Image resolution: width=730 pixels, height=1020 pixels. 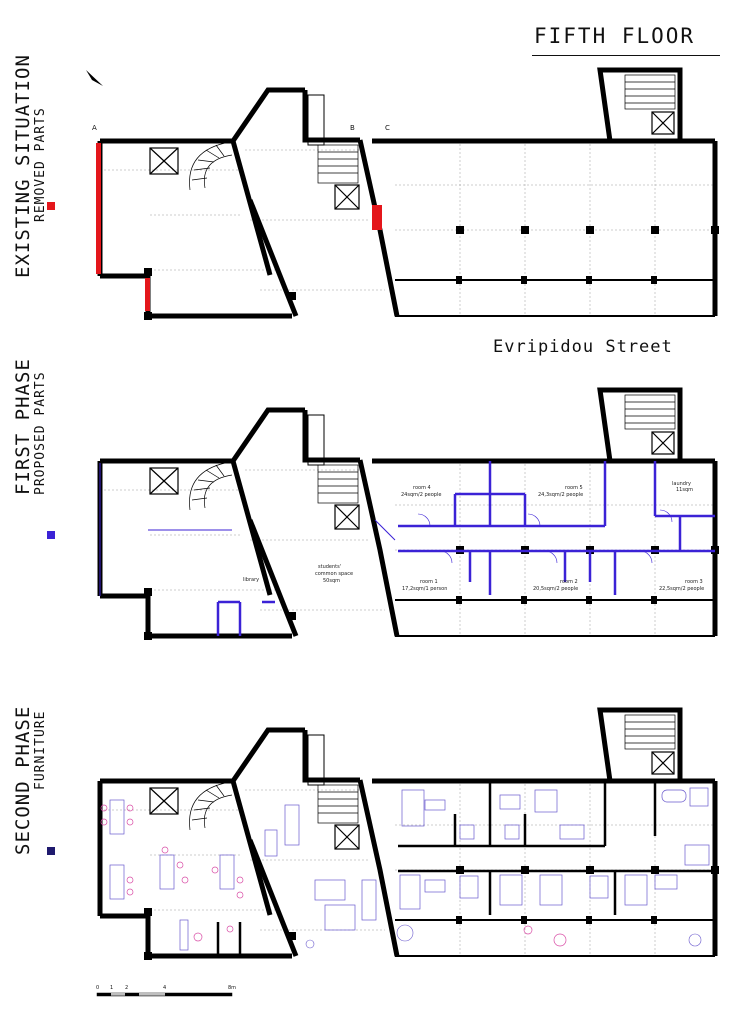 What do you see at coordinates (424, 589) in the screenshot?
I see `label-room1-2: 17,2sqm/1 person` at bounding box center [424, 589].